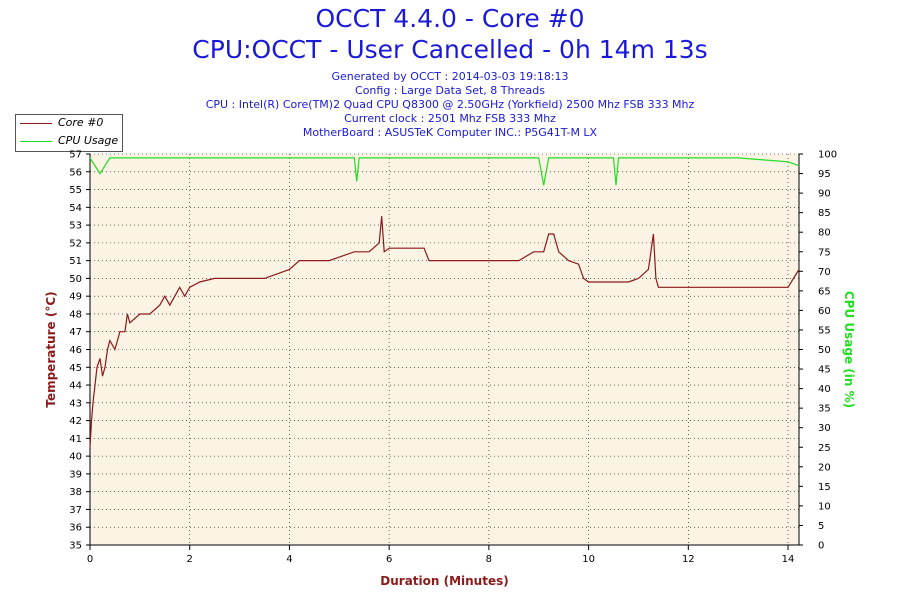  I want to click on x-tick-label: 4, so click(289, 559).